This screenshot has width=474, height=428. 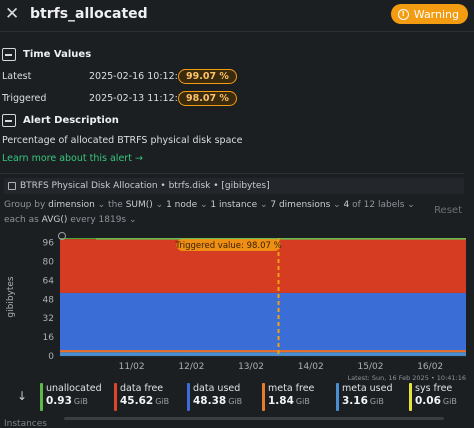 What do you see at coordinates (59, 401) in the screenshot?
I see `legend-value: 0.93` at bounding box center [59, 401].